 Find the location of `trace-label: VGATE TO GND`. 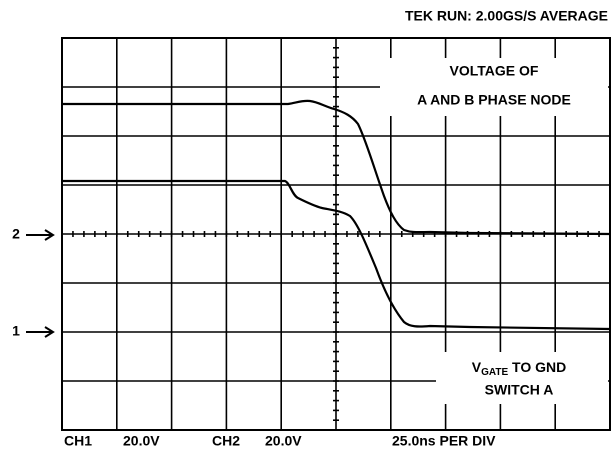

trace-label: VGATE TO GND is located at coordinates (519, 368).